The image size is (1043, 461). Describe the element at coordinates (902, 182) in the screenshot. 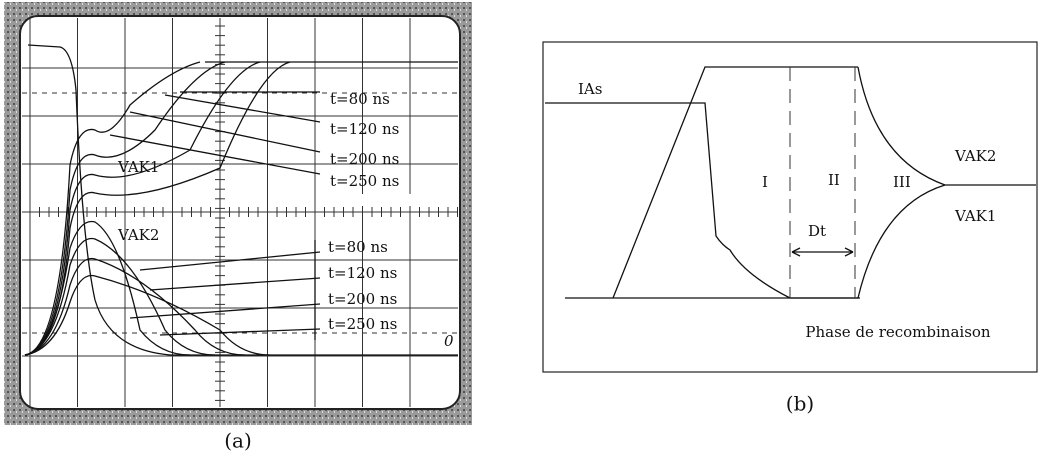

I see `region-label: III` at that location.